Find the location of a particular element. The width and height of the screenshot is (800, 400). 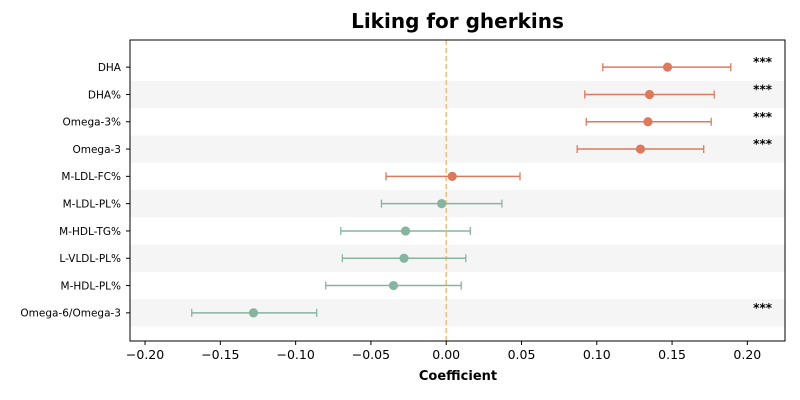

xtick-label: 0.10 is located at coordinates (597, 354).